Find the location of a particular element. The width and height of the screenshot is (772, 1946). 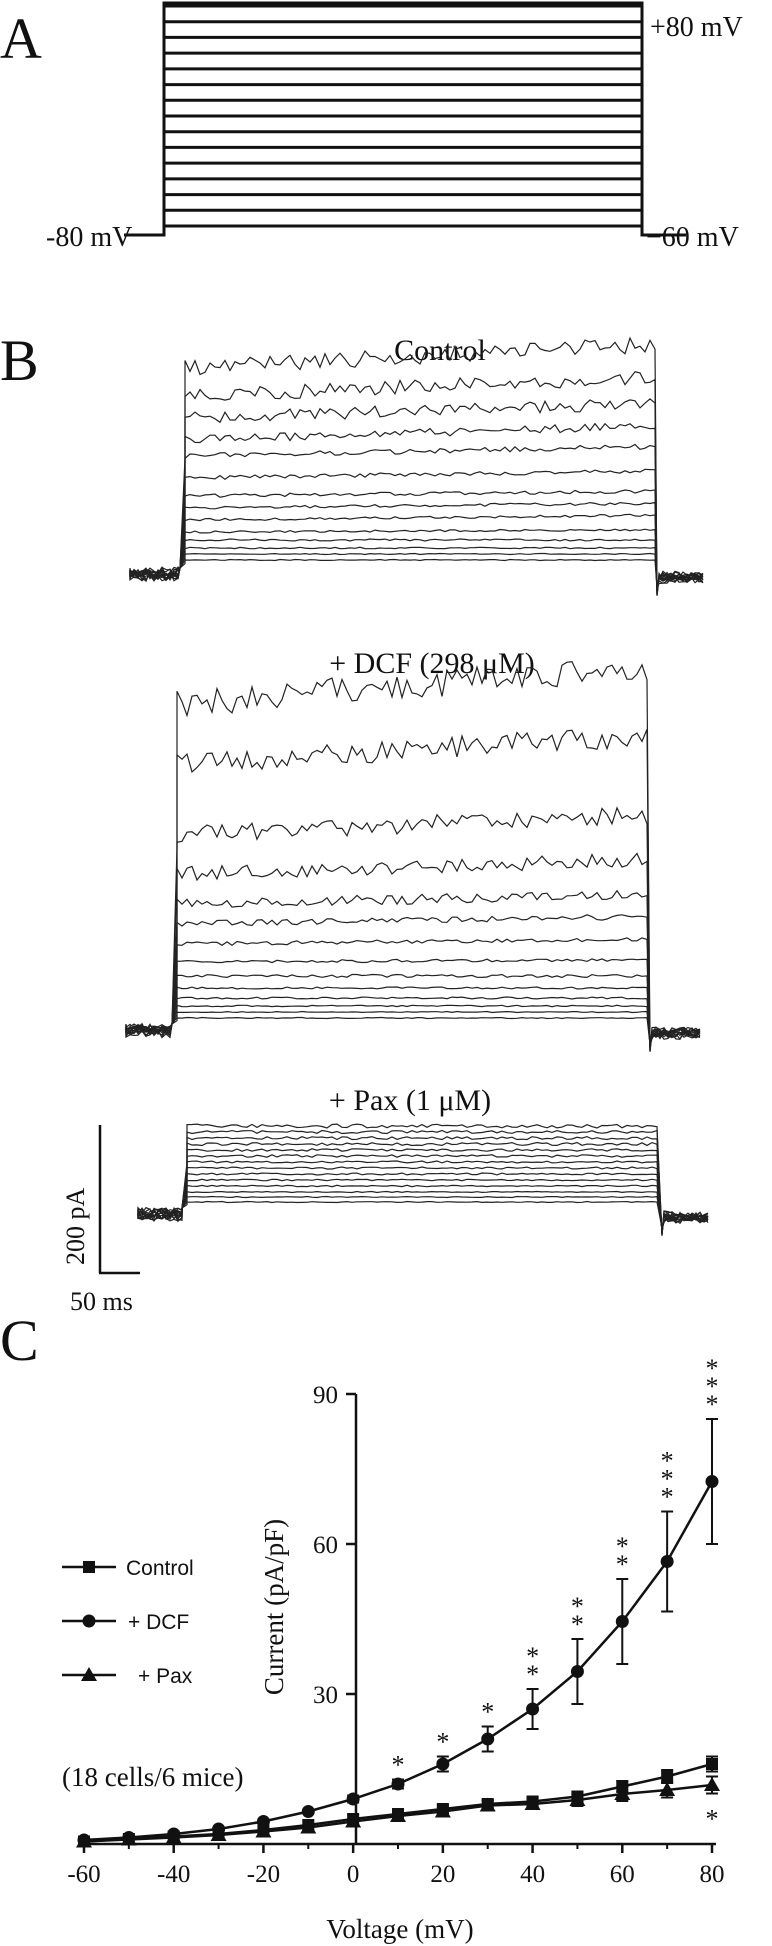

traces-control is located at coordinates (416, 466).